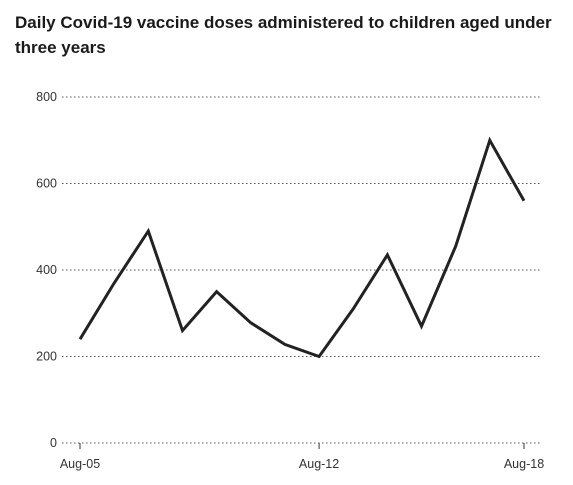  I want to click on x-tick-label-Aug-18: Aug-18, so click(524, 464).